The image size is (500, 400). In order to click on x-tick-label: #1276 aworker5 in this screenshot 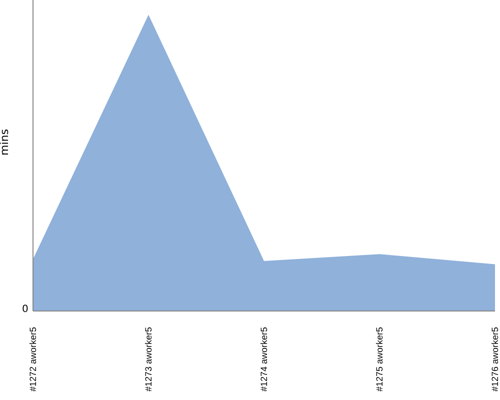, I will do `click(495, 359)`.